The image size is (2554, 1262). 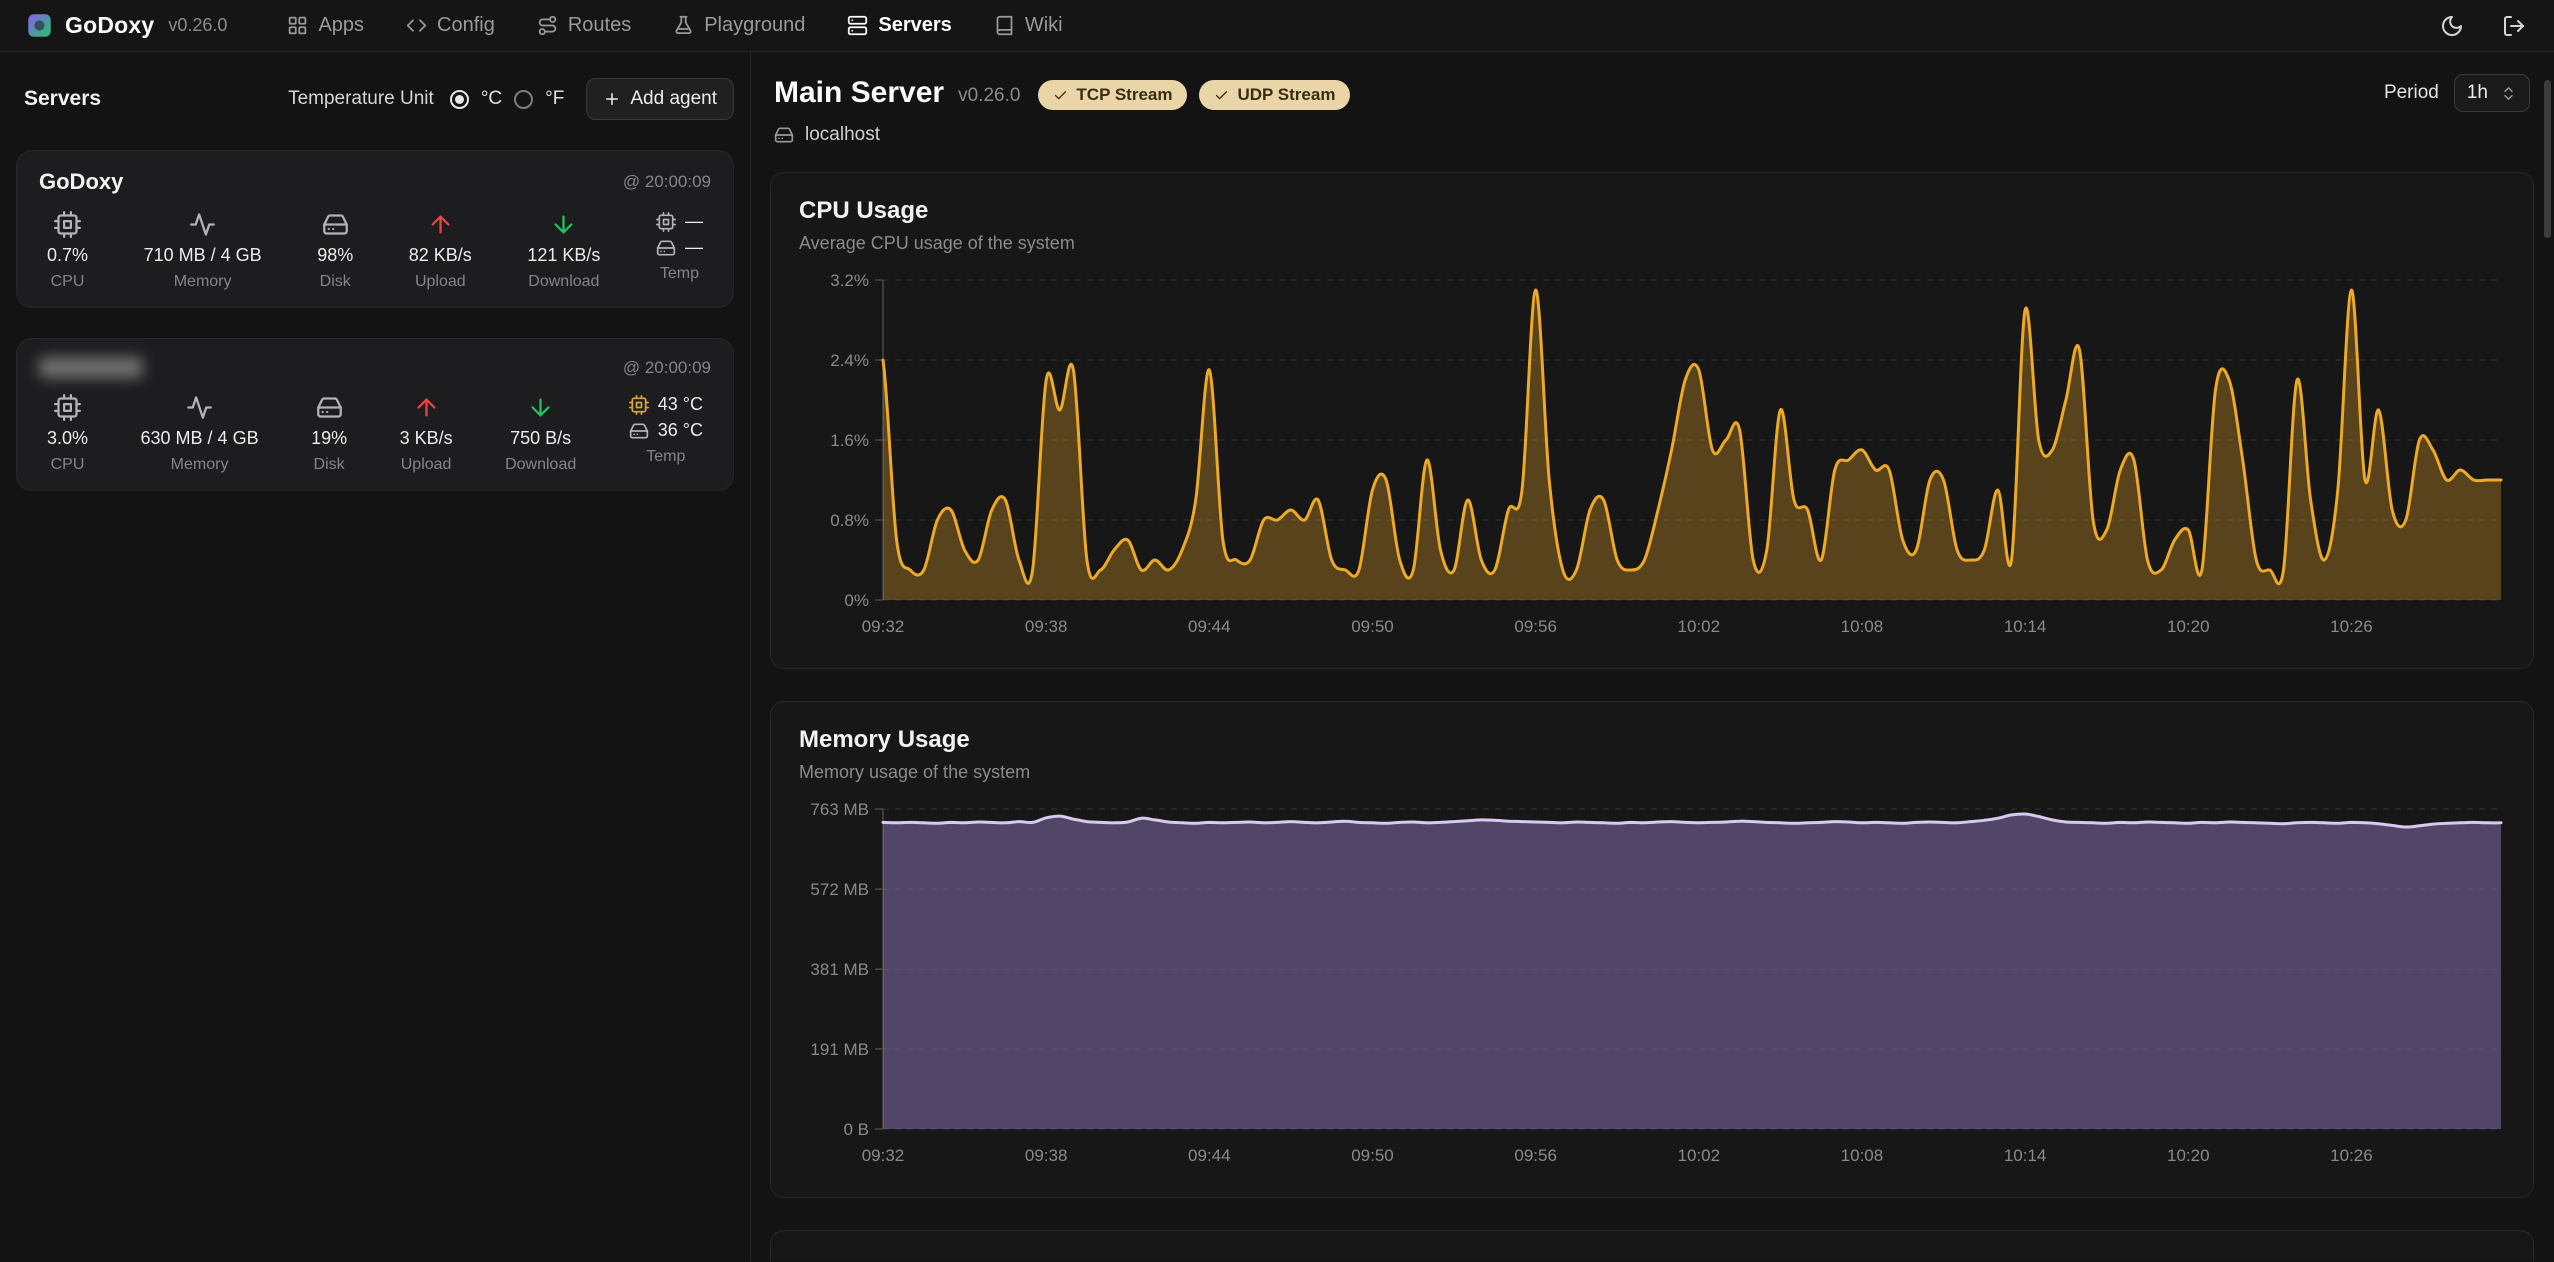 I want to click on tcp-stream-badge: TCP Stream, so click(x=1113, y=95).